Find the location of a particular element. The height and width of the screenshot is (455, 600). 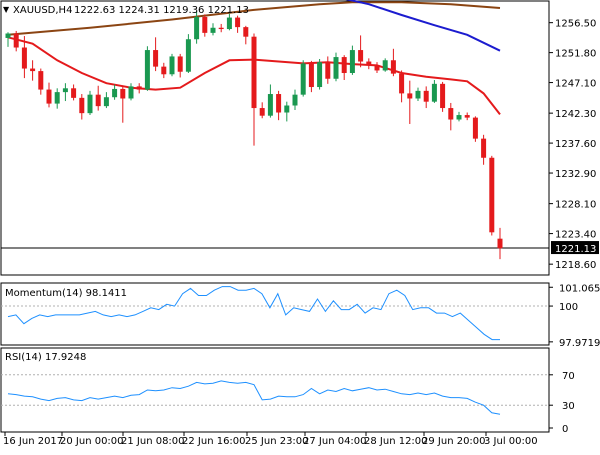

rsi-tick-label: 0 is located at coordinates (565, 429).